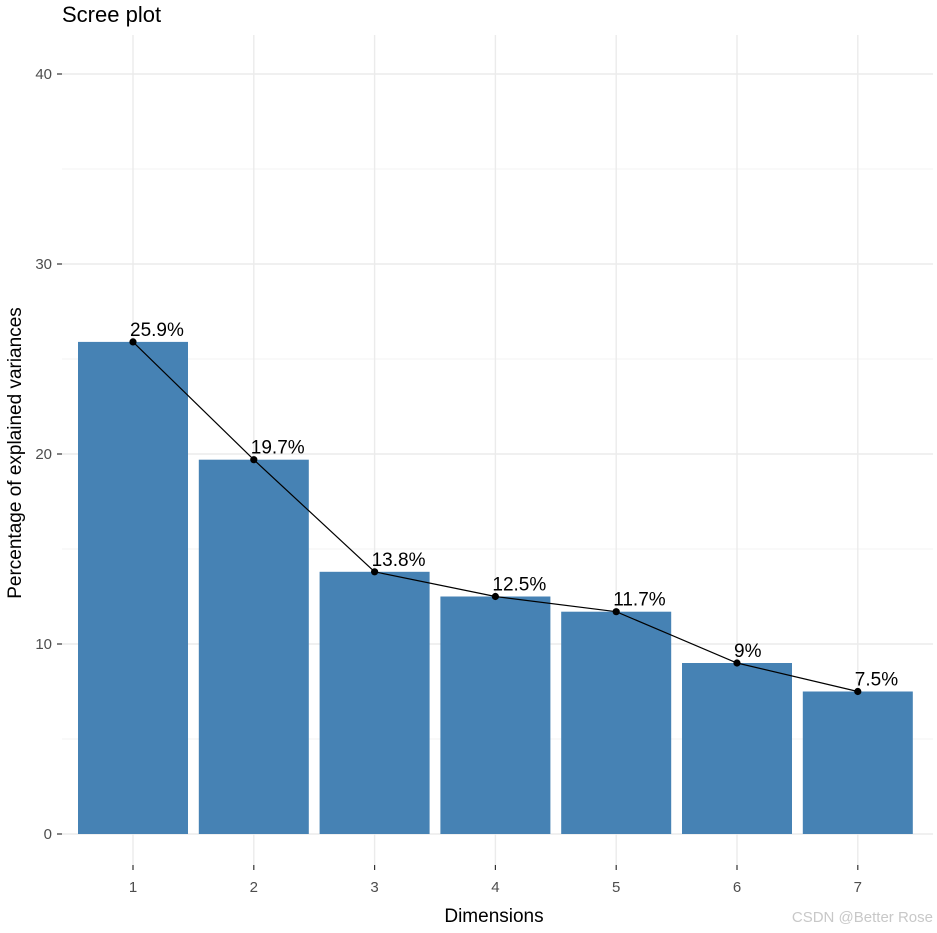 The height and width of the screenshot is (933, 937). I want to click on y-tick-label: 40, so click(43, 74).